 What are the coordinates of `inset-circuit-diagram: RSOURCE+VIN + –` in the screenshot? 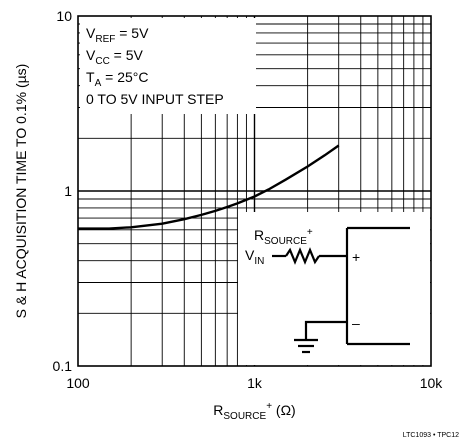 It's located at (327, 290).